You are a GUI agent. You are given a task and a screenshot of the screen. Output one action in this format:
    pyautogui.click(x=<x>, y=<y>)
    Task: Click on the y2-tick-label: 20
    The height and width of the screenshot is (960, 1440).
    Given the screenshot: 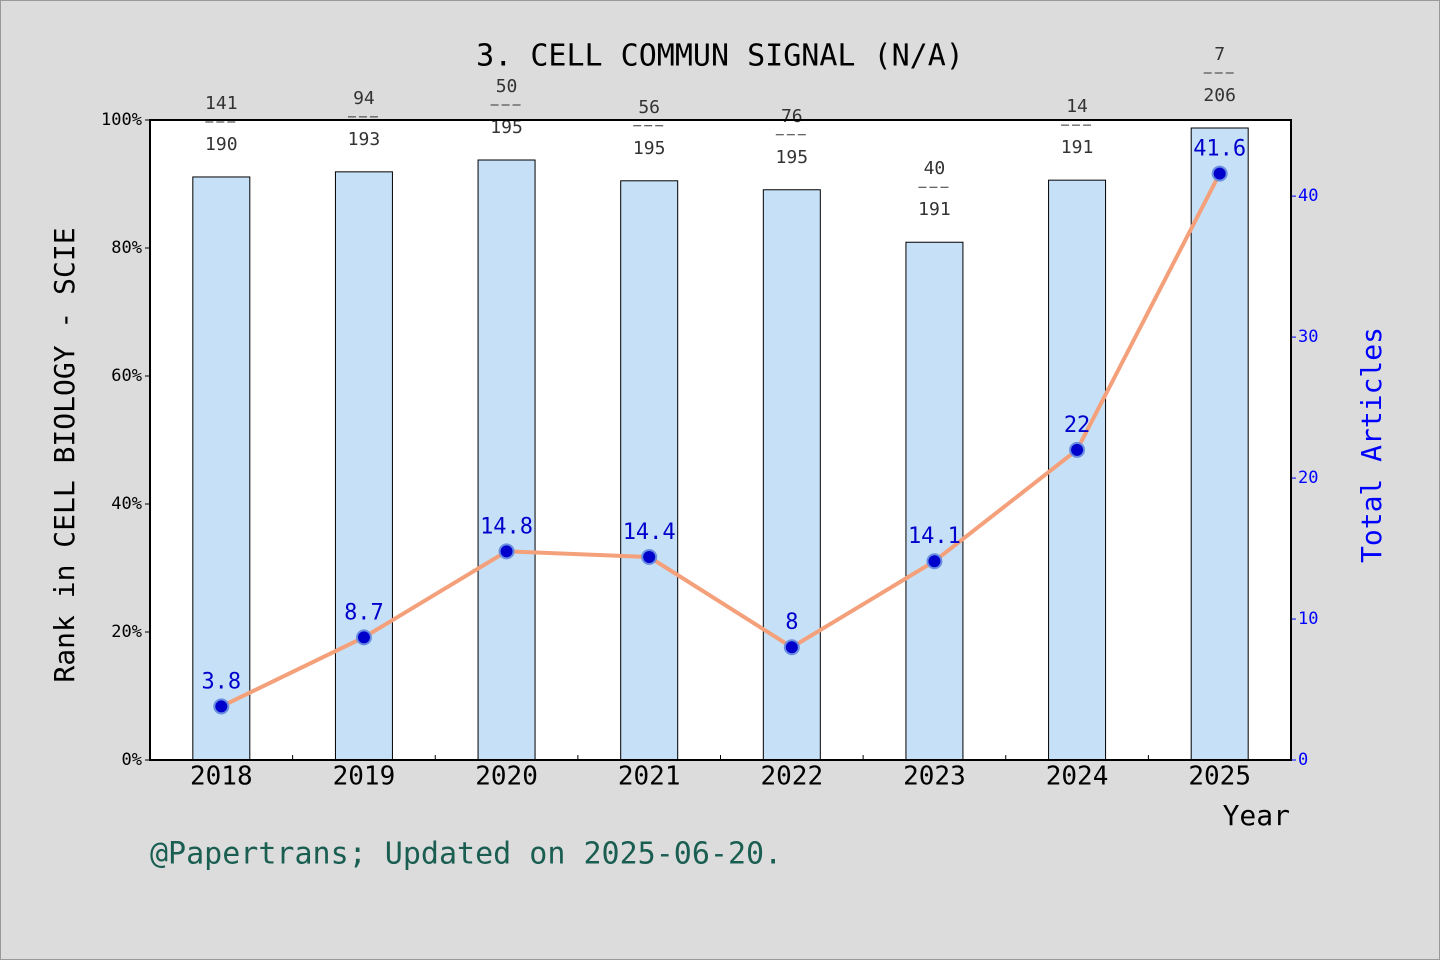 What is the action you would take?
    pyautogui.click(x=1308, y=478)
    